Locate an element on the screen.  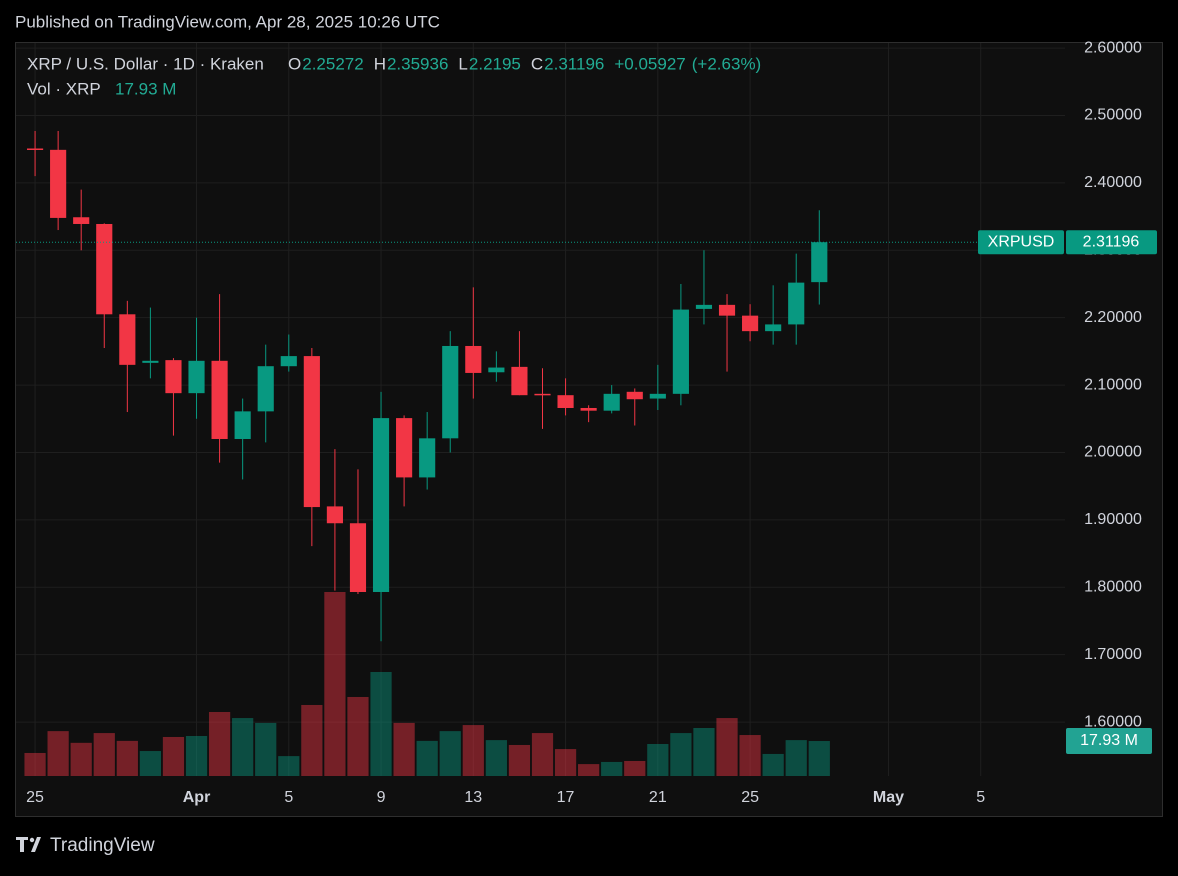
ohlc-value: 2.25272 is located at coordinates (332, 63).